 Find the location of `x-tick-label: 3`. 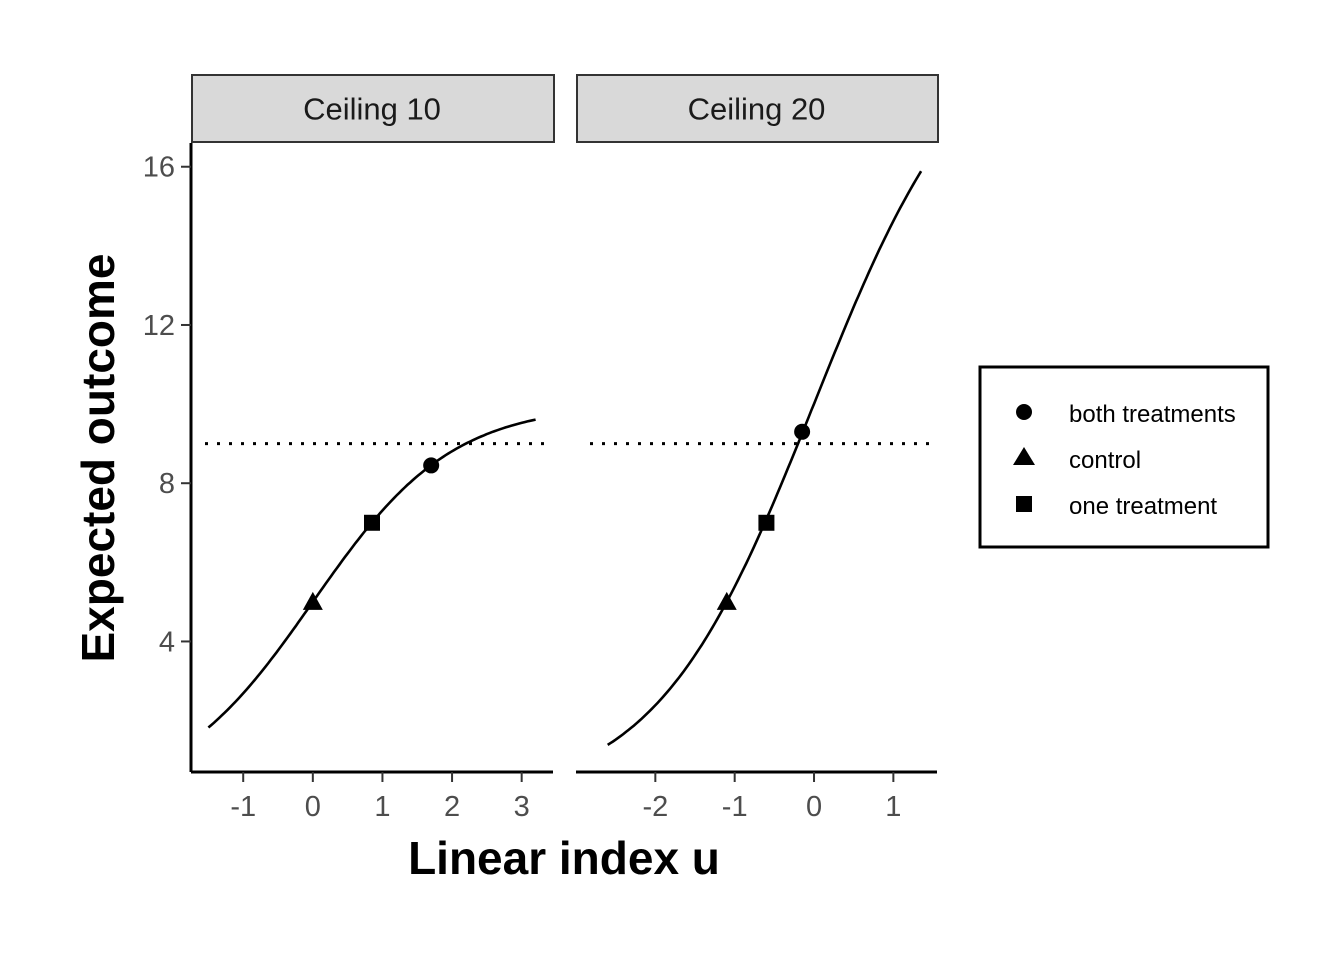

x-tick-label: 3 is located at coordinates (522, 807).